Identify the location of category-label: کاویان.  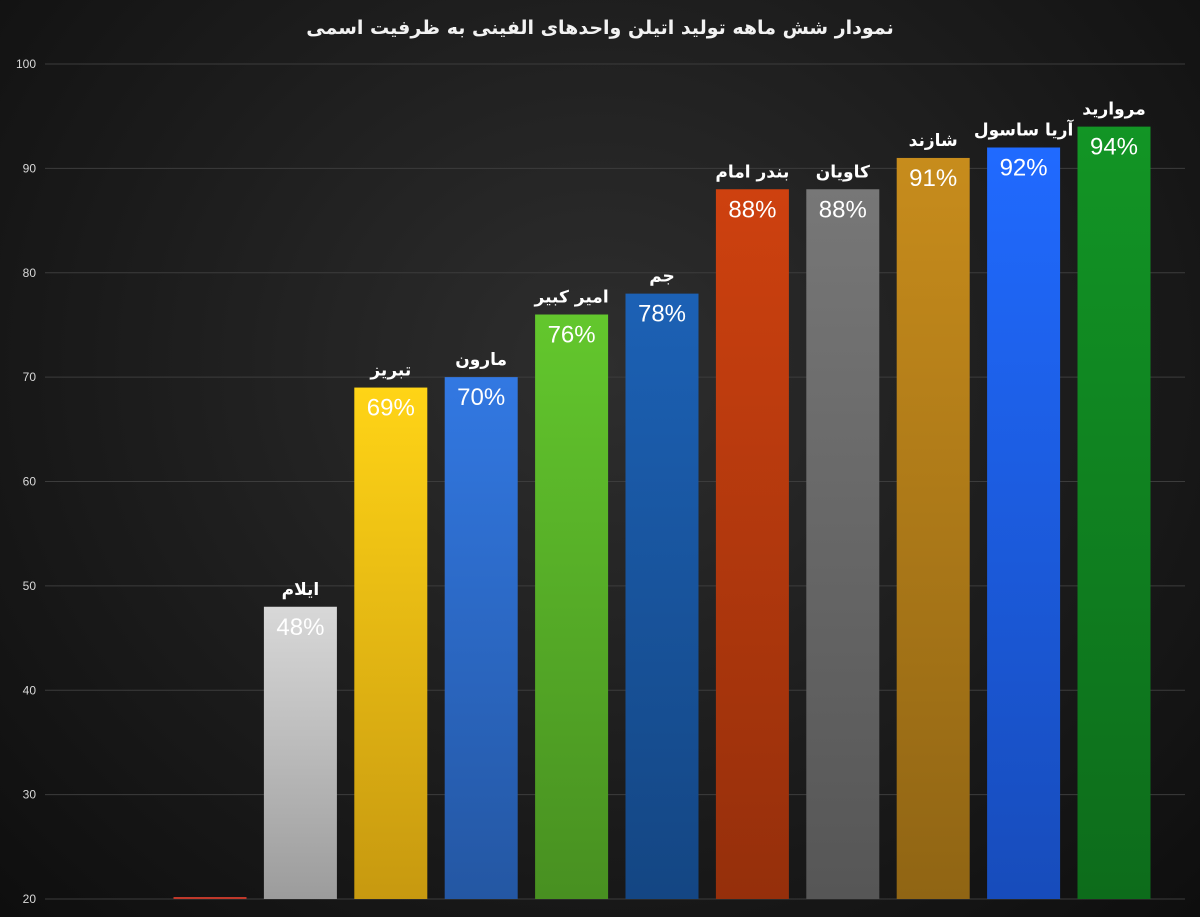
(843, 172).